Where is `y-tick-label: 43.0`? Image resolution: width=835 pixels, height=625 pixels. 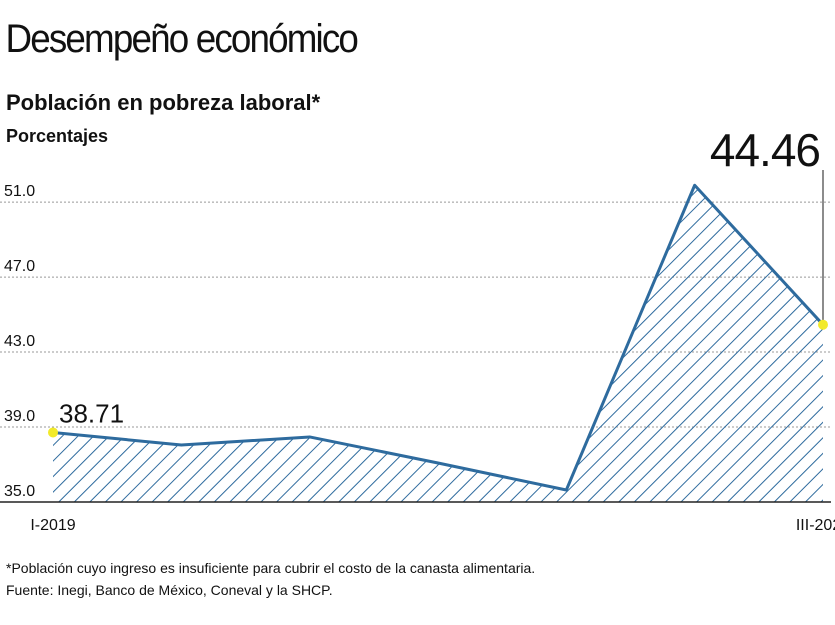
y-tick-label: 43.0 is located at coordinates (19, 341).